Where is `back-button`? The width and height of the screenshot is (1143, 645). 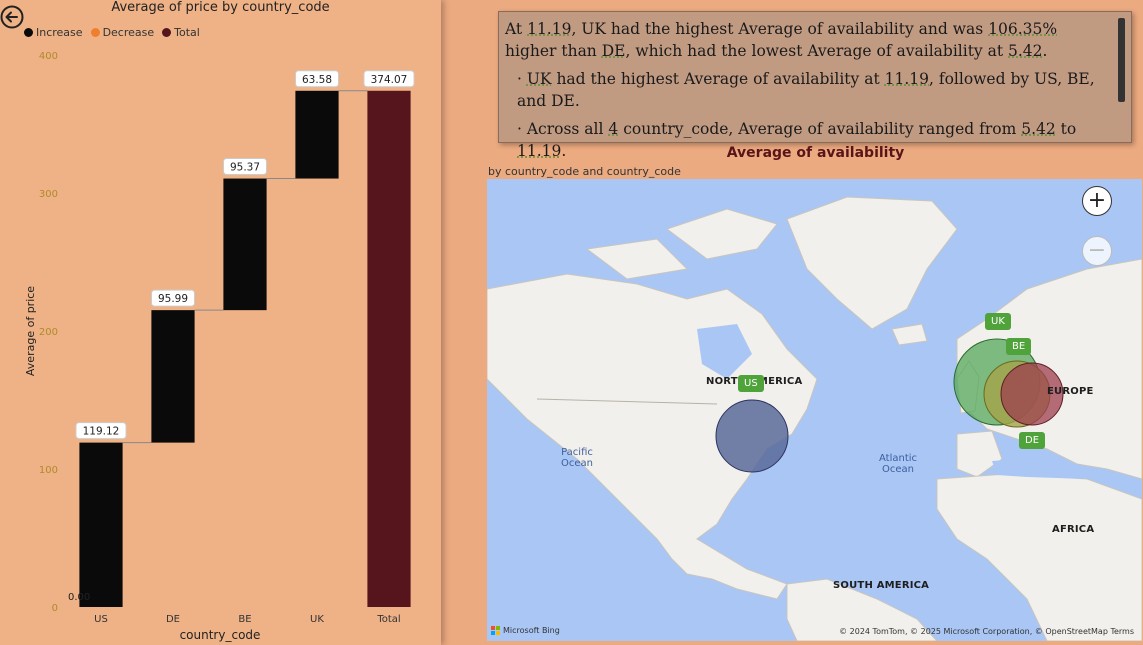
back-button is located at coordinates (12, 17).